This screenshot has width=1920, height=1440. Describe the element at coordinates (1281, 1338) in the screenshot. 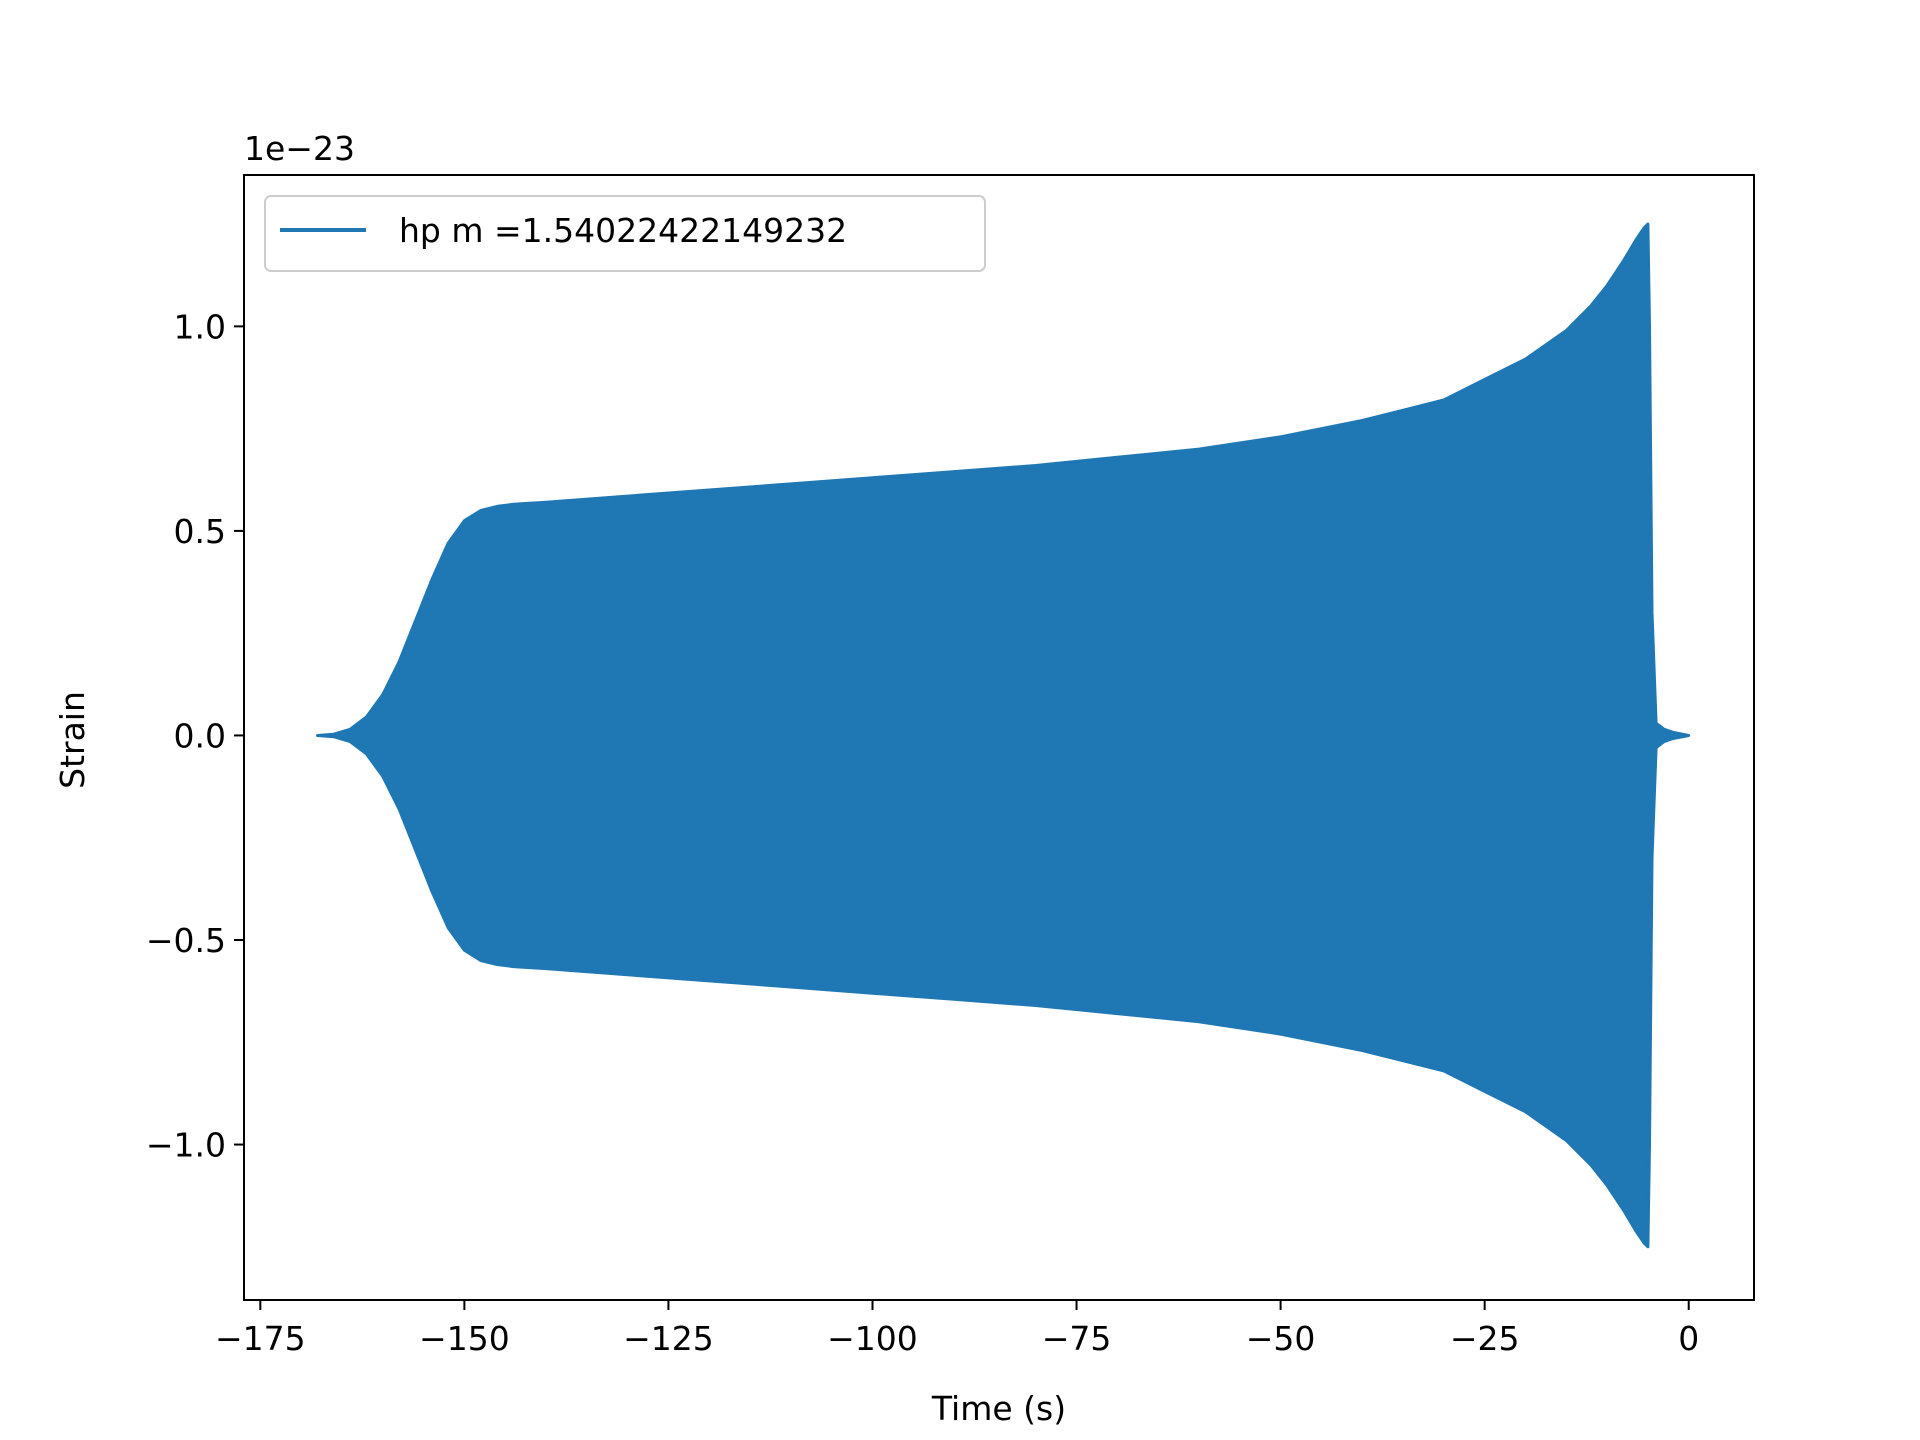

I see `x-tick-label: −50` at that location.